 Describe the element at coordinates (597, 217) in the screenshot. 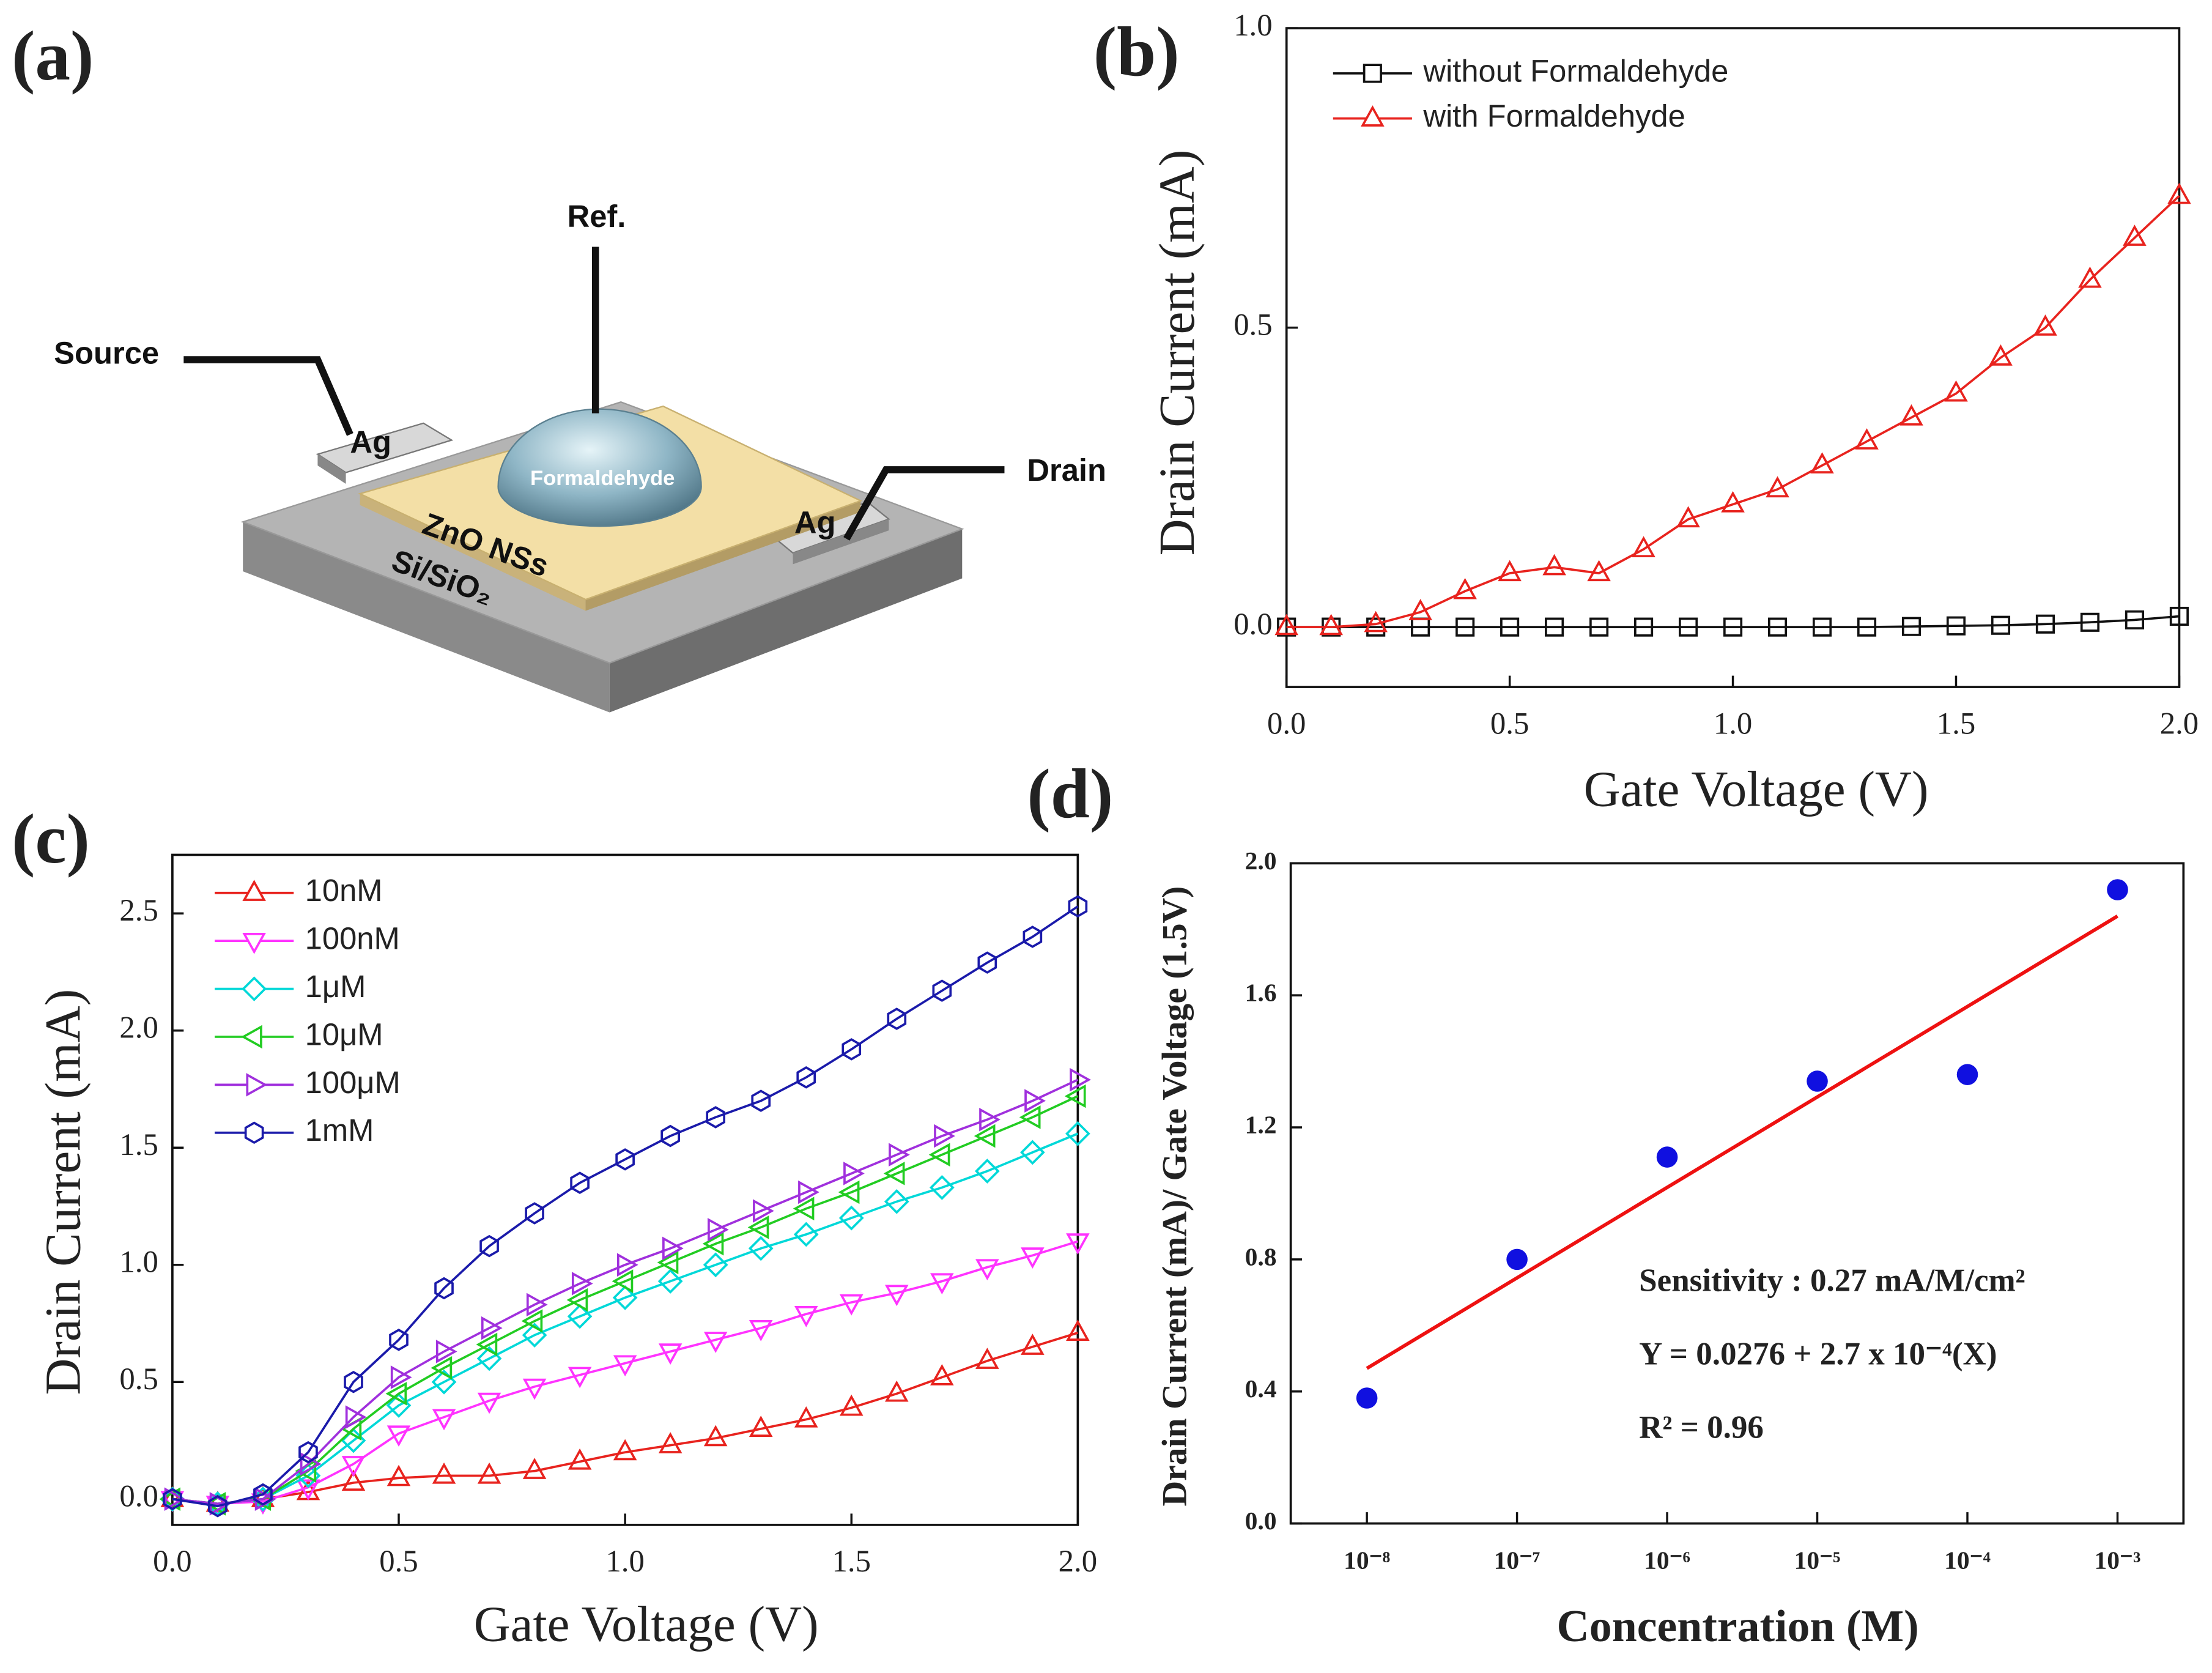

I see `diagram-label: Ref.` at that location.